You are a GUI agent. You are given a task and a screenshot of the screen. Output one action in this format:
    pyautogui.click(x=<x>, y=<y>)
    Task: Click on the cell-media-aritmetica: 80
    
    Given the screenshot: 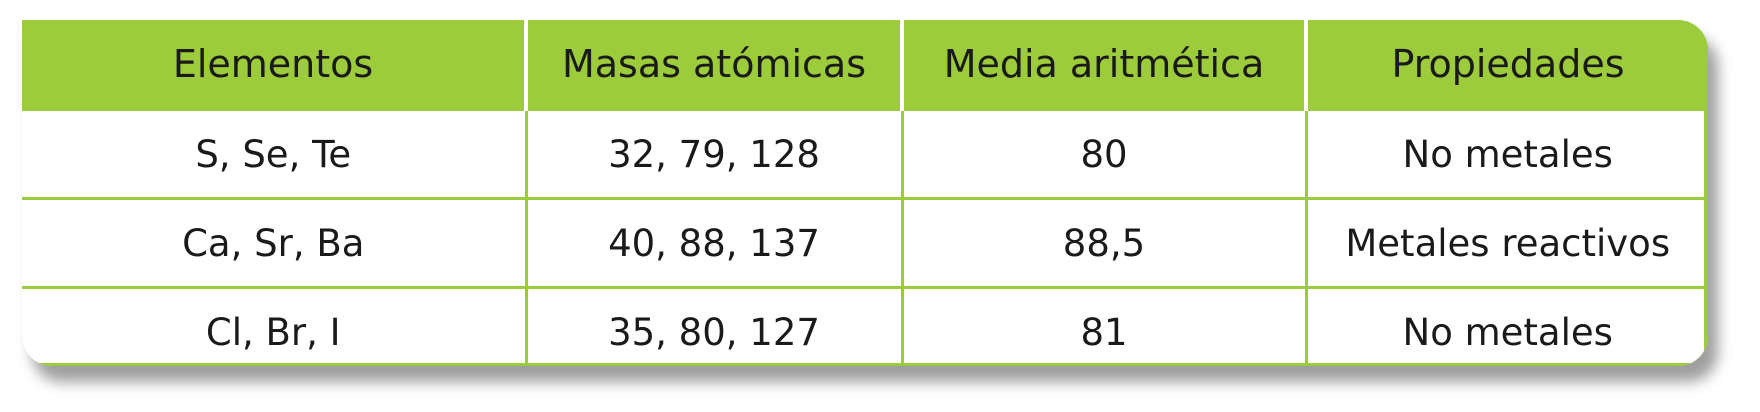 What is the action you would take?
    pyautogui.click(x=1103, y=153)
    